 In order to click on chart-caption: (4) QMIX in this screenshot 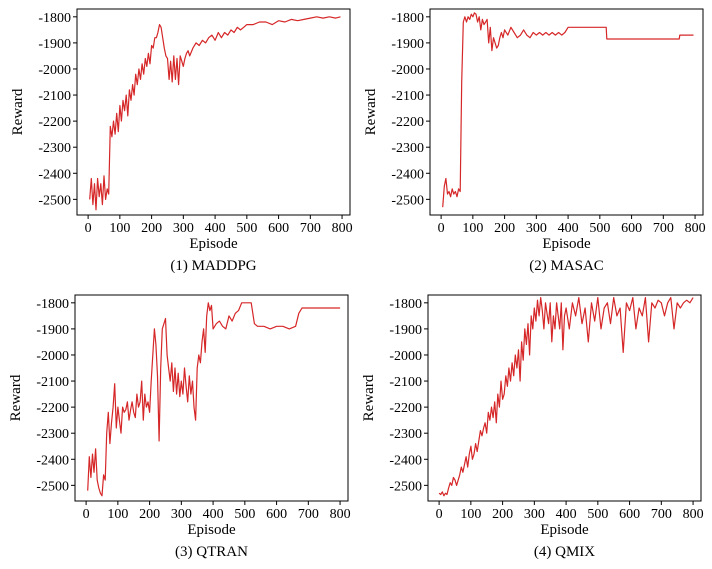, I will do `click(564, 552)`.